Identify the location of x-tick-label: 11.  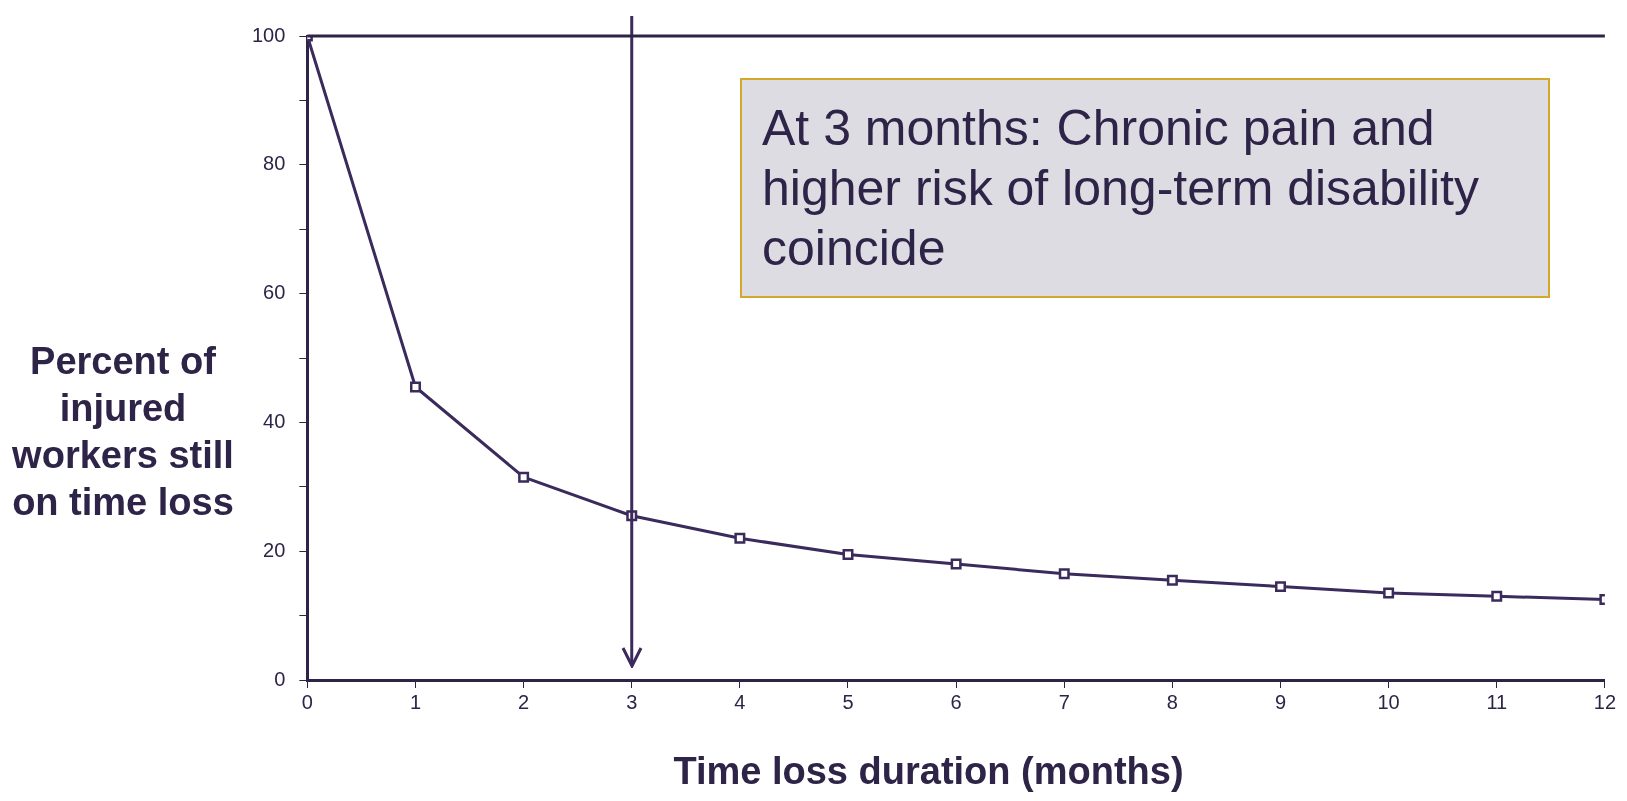
(1497, 701).